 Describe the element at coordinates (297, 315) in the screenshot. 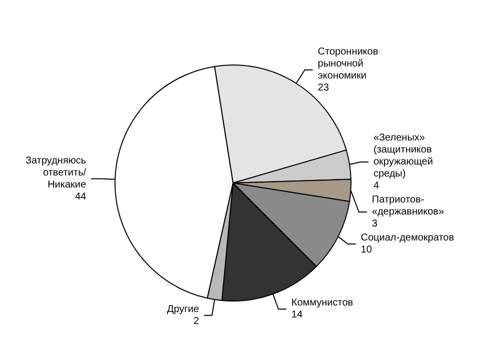

I see `data-label: 14` at that location.